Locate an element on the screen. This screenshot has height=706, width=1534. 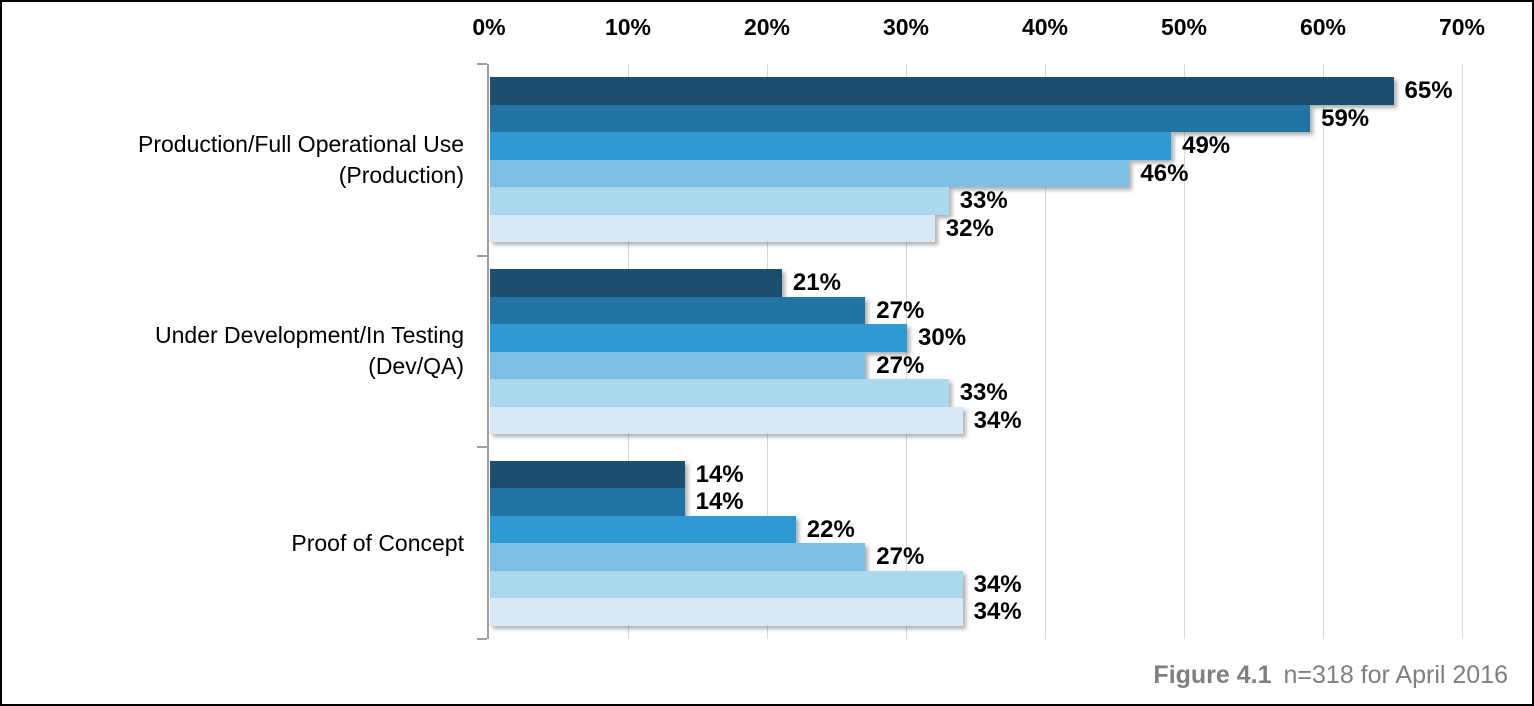
bar-series-1-darkest-blue-cat1 is located at coordinates (942, 91).